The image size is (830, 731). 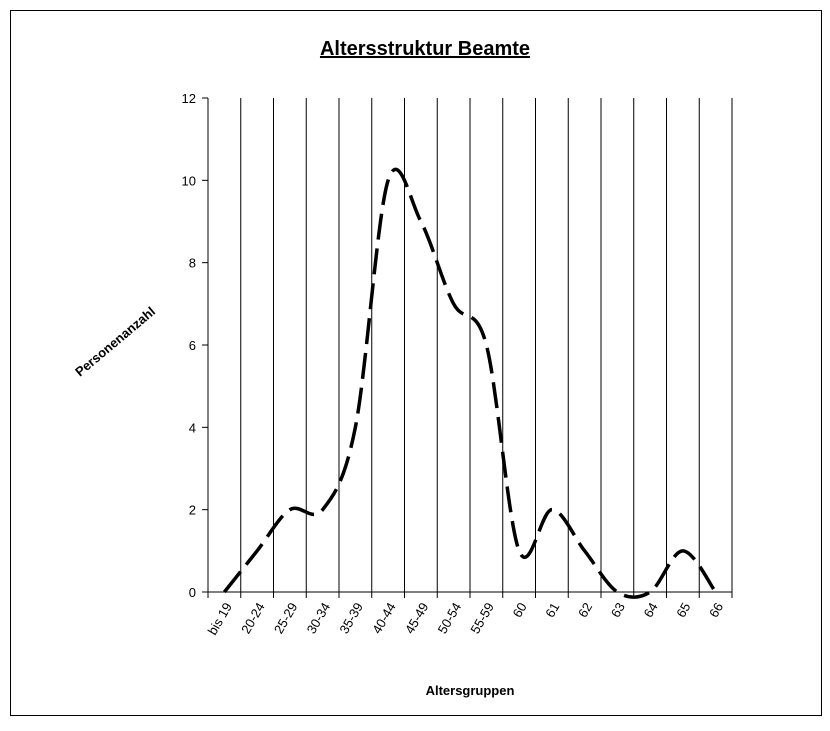 What do you see at coordinates (519, 610) in the screenshot?
I see `x-tick-label: 60` at bounding box center [519, 610].